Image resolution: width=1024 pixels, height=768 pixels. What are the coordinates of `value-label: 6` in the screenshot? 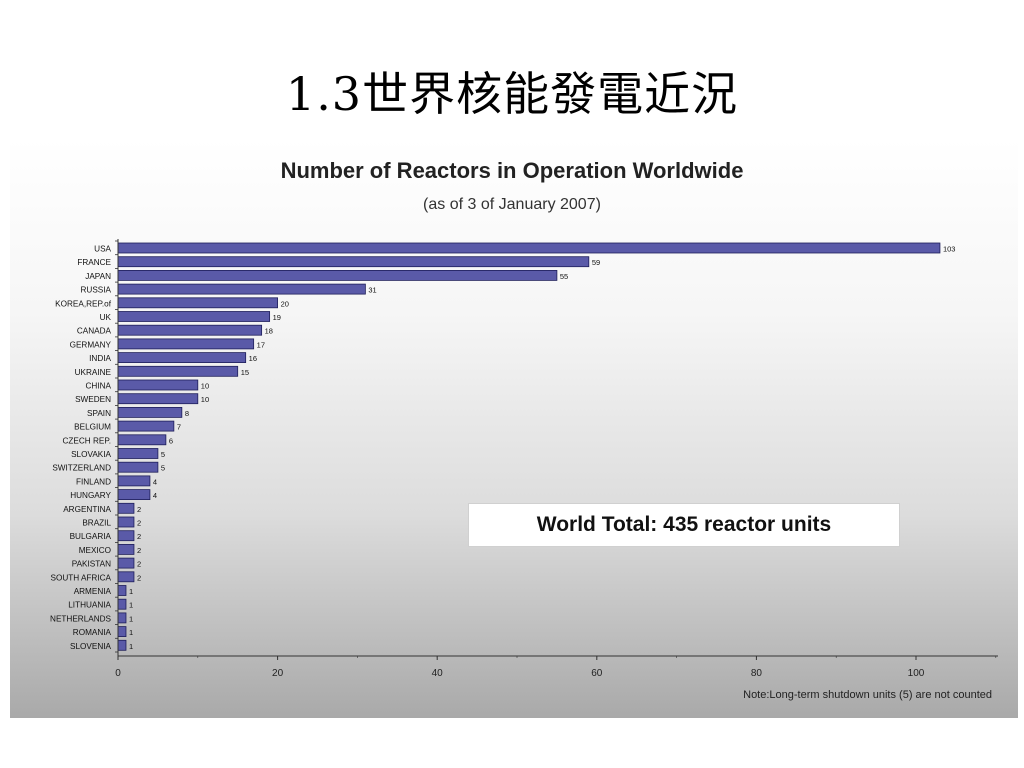 It's located at (171, 440).